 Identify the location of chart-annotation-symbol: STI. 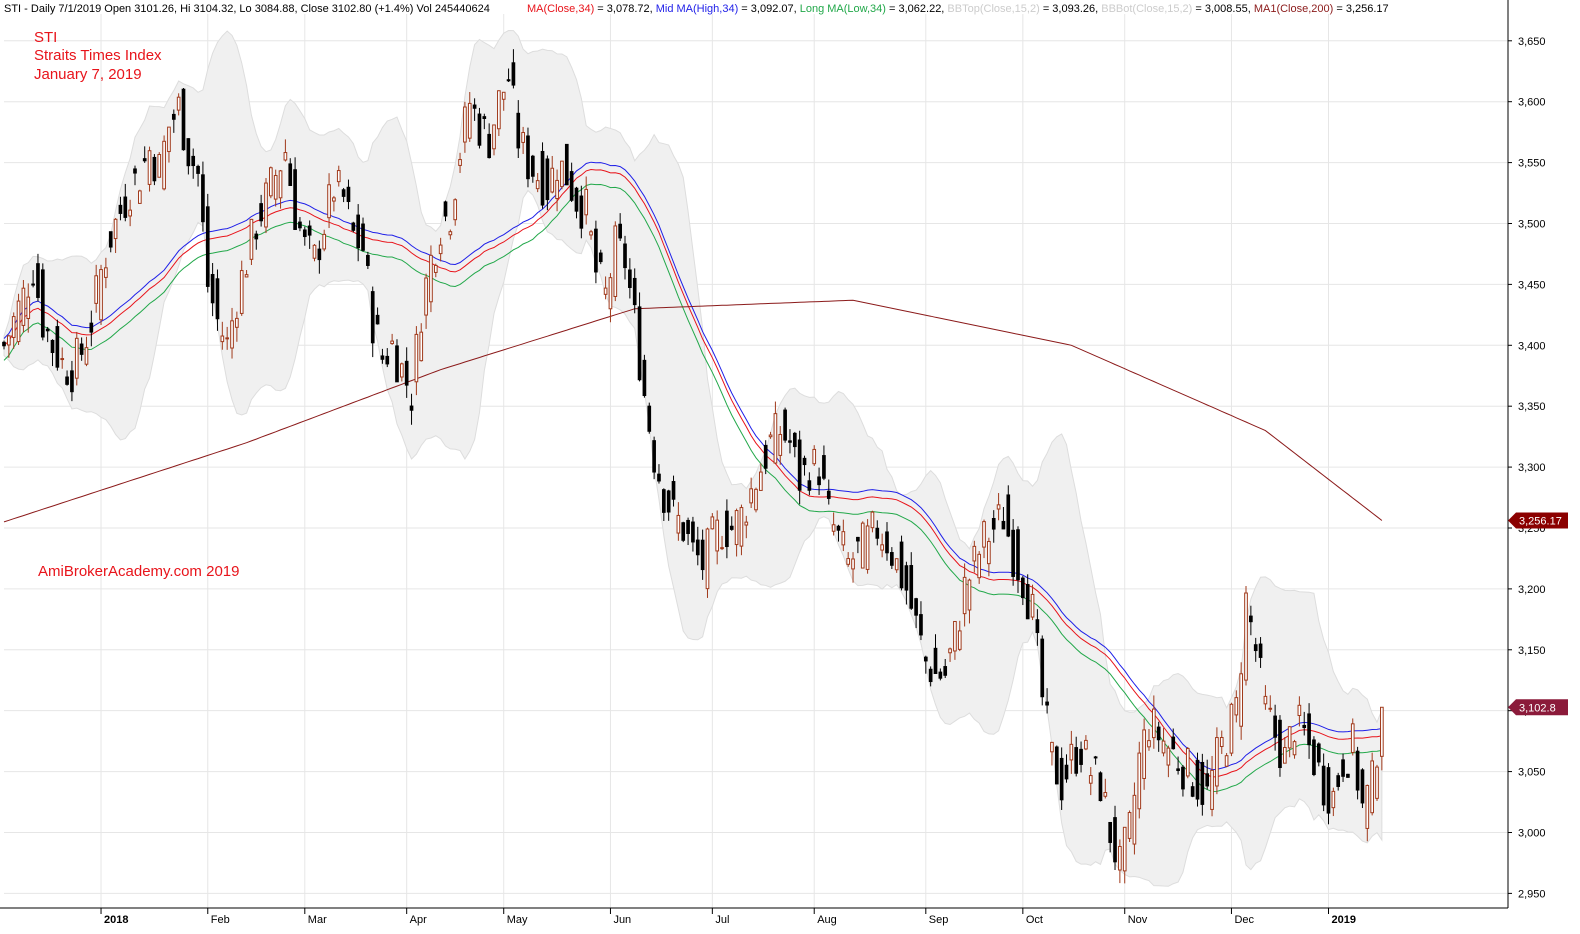
(45, 37).